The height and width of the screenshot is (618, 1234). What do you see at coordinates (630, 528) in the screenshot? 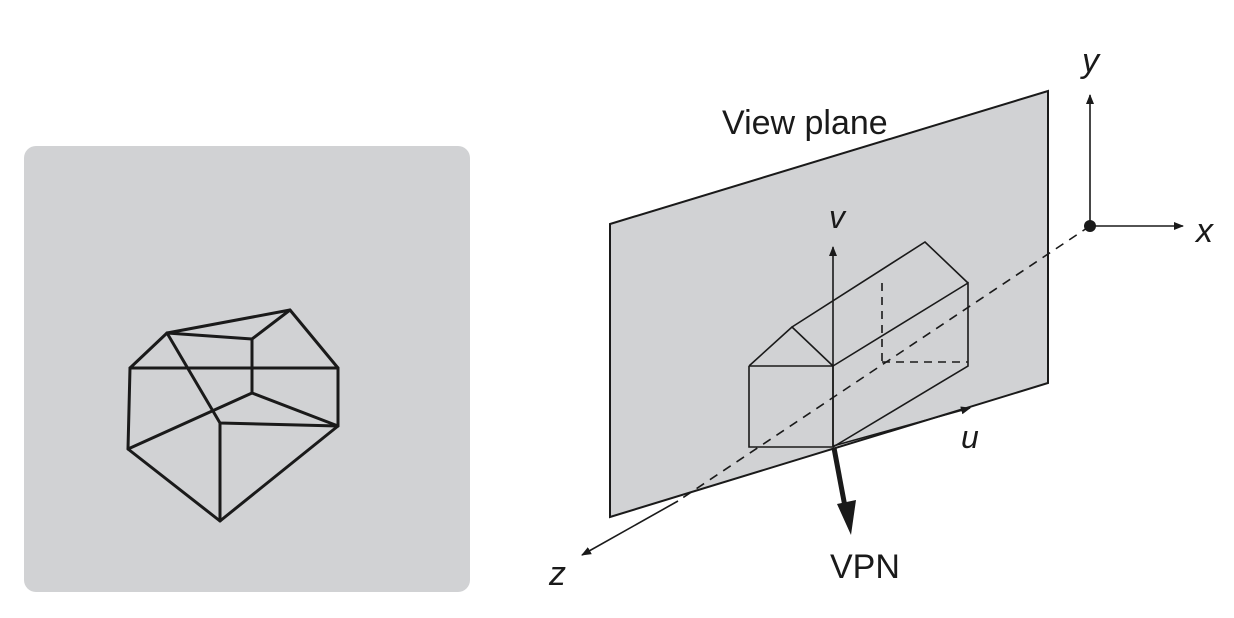
I see `z-axis` at bounding box center [630, 528].